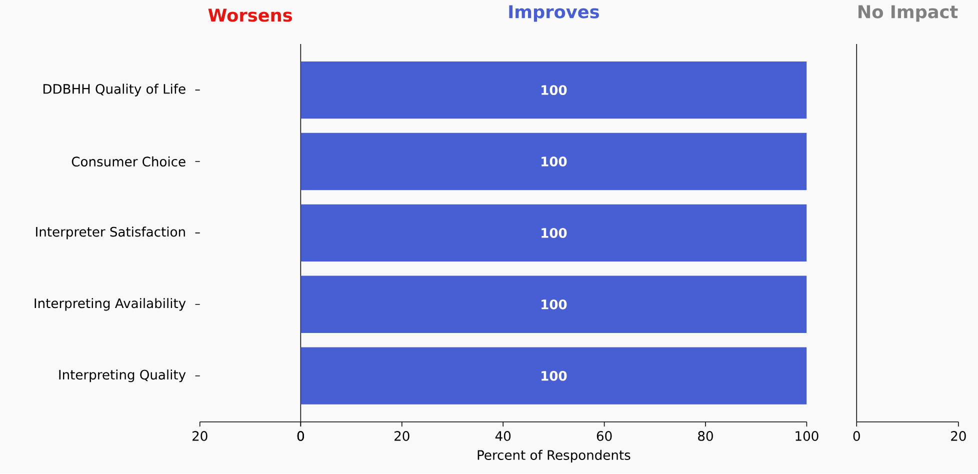 The width and height of the screenshot is (978, 474). Describe the element at coordinates (503, 436) in the screenshot. I see `x-tick-label: 40` at that location.